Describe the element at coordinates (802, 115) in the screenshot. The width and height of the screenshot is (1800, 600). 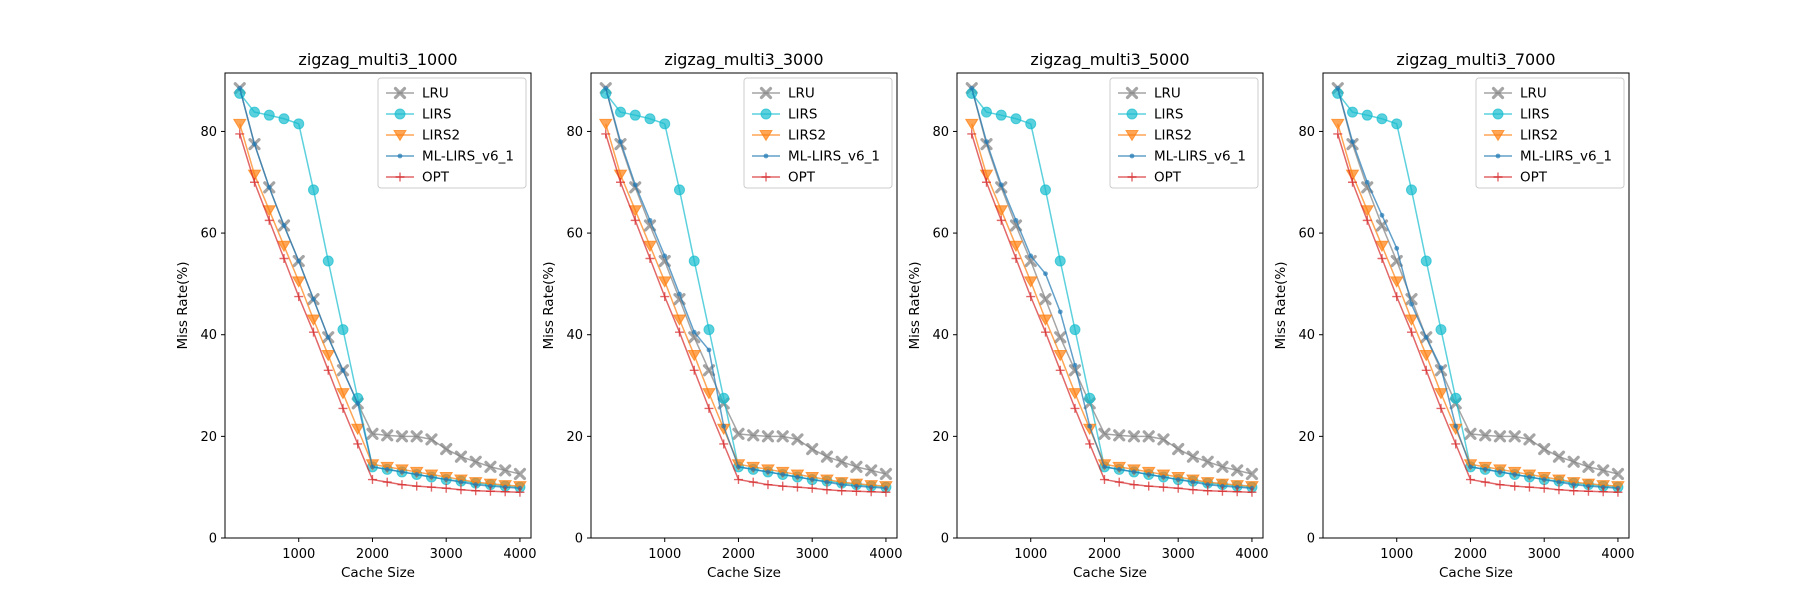
I see `legend-label: LIRS` at that location.